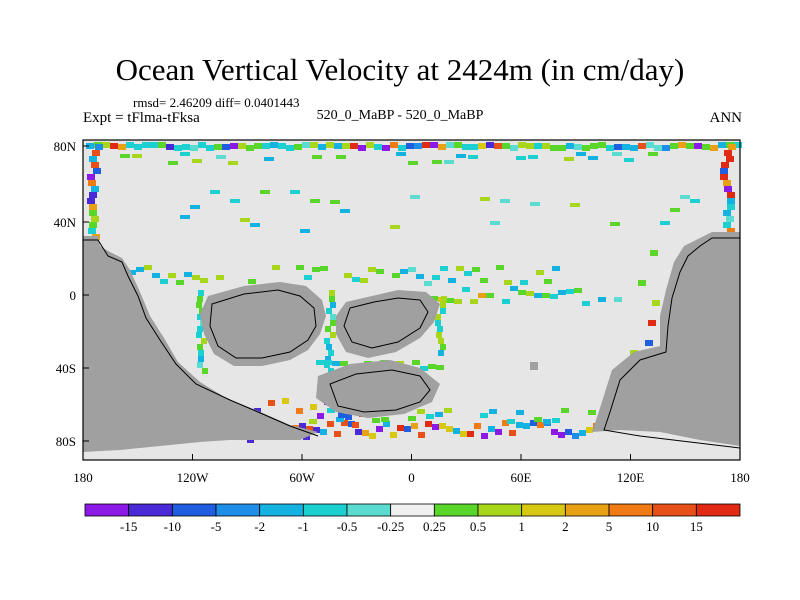 This screenshot has height=600, width=800. What do you see at coordinates (631, 477) in the screenshot?
I see `x-tick-label: 120E` at bounding box center [631, 477].